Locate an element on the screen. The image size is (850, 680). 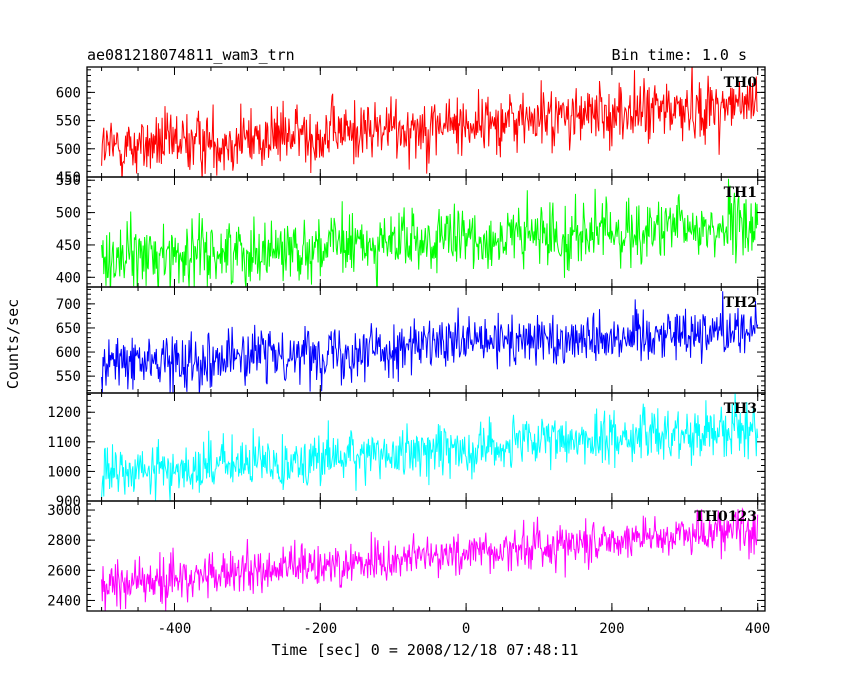
panel-th0: 450 500 550 600 TH0 is located at coordinates (411, 126).